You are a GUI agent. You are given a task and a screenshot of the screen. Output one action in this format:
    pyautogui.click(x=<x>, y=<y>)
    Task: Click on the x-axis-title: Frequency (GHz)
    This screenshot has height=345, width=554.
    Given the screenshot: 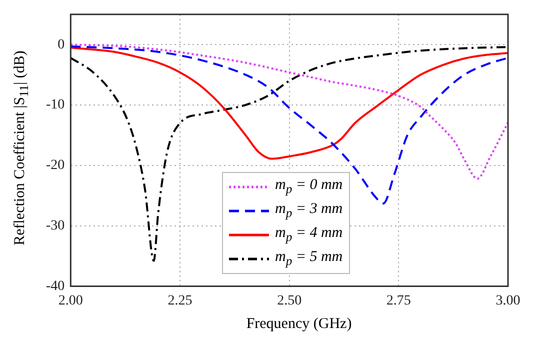 What is the action you would take?
    pyautogui.click(x=299, y=324)
    